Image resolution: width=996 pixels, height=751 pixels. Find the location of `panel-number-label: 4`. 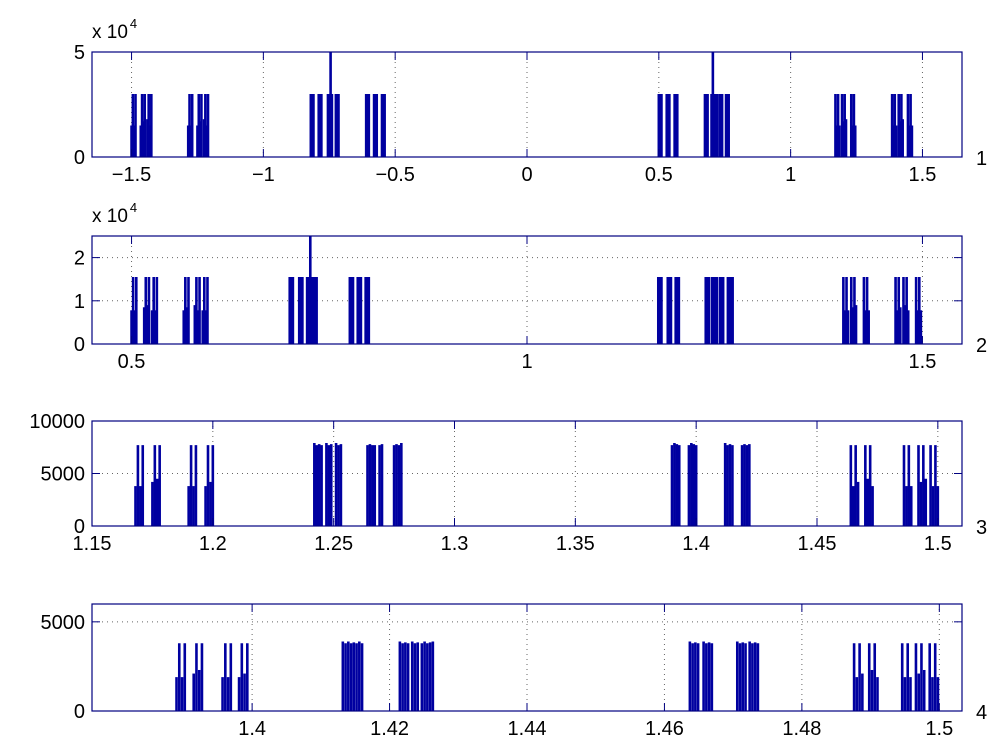

panel-number-label: 4 is located at coordinates (981, 713).